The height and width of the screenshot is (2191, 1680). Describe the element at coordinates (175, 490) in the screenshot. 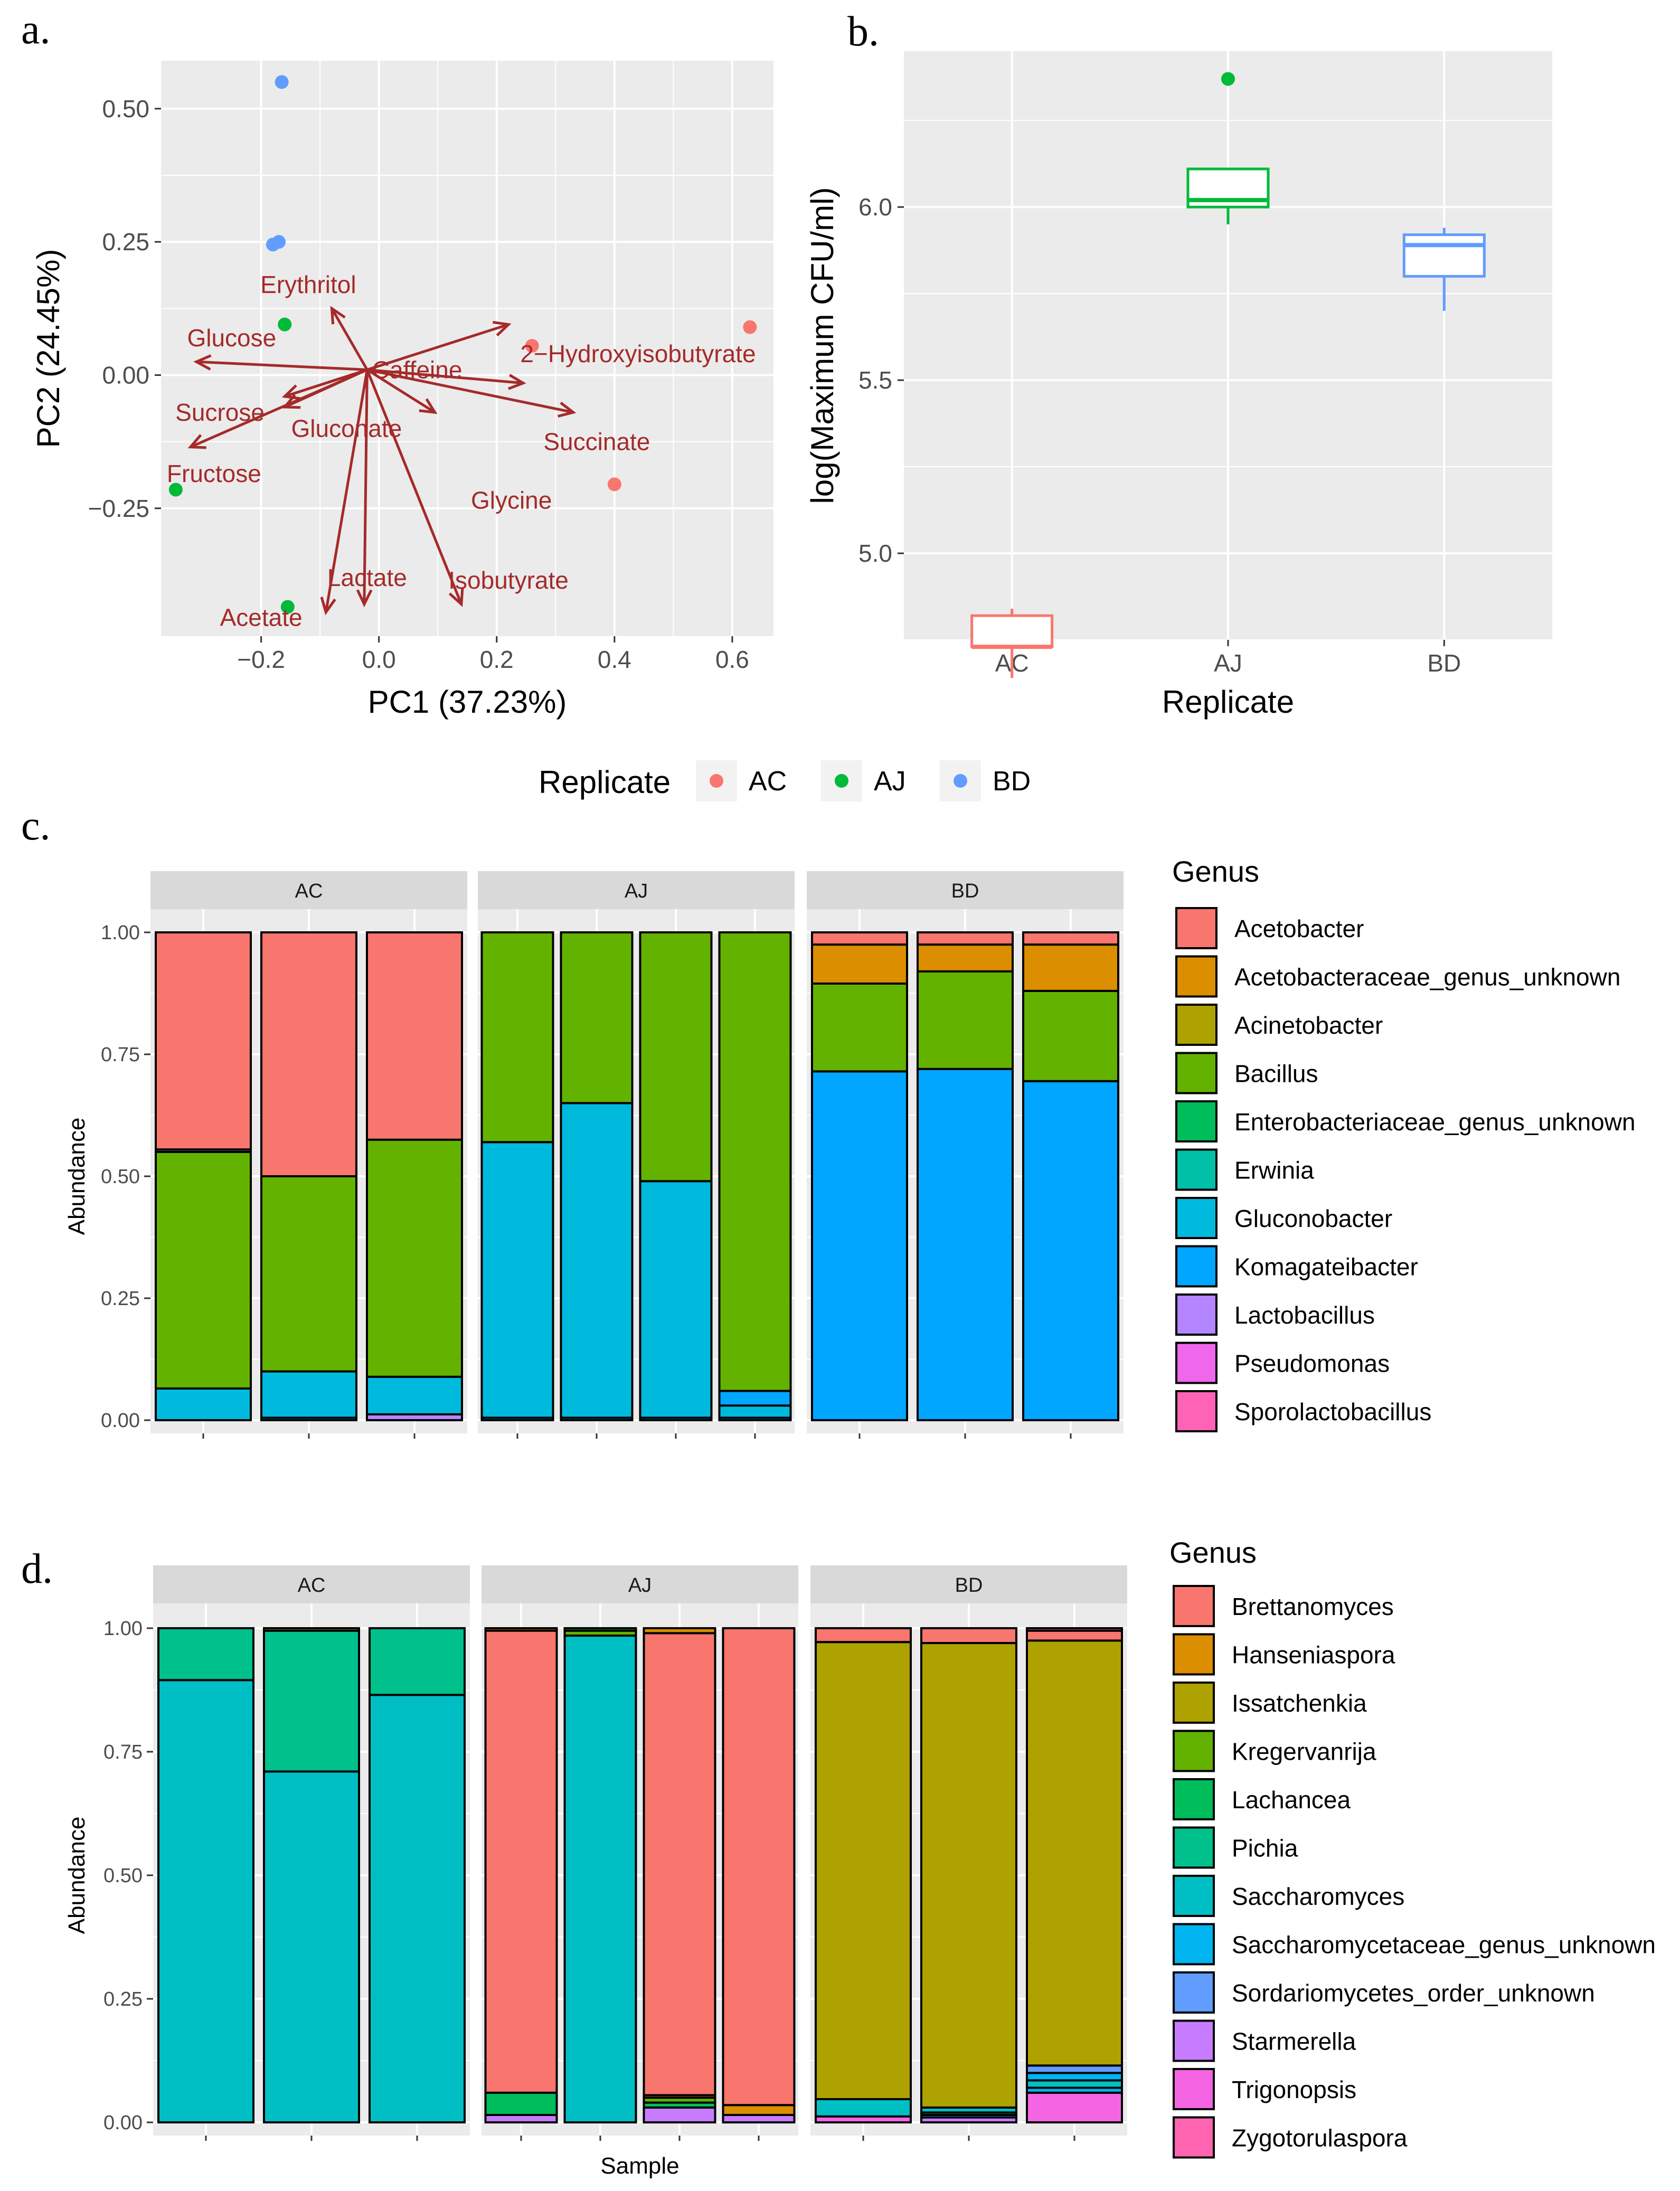

I see `data-point-aj` at that location.